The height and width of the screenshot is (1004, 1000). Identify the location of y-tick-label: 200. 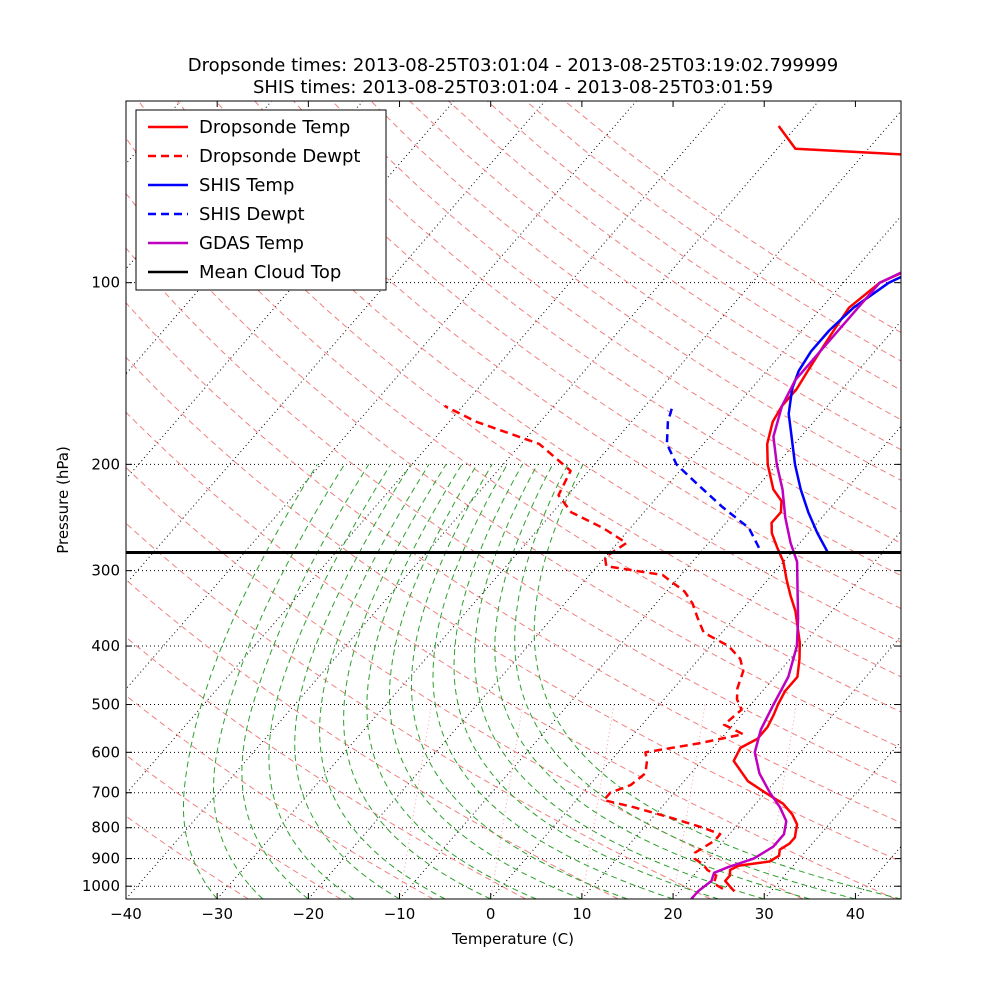
(105, 464).